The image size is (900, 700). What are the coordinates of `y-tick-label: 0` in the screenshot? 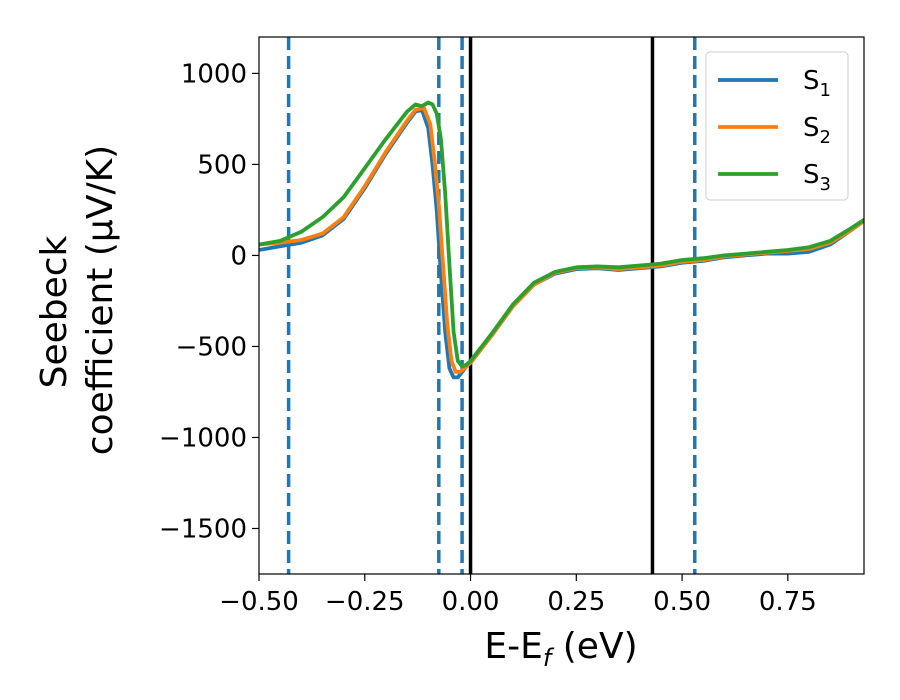 It's located at (238, 256).